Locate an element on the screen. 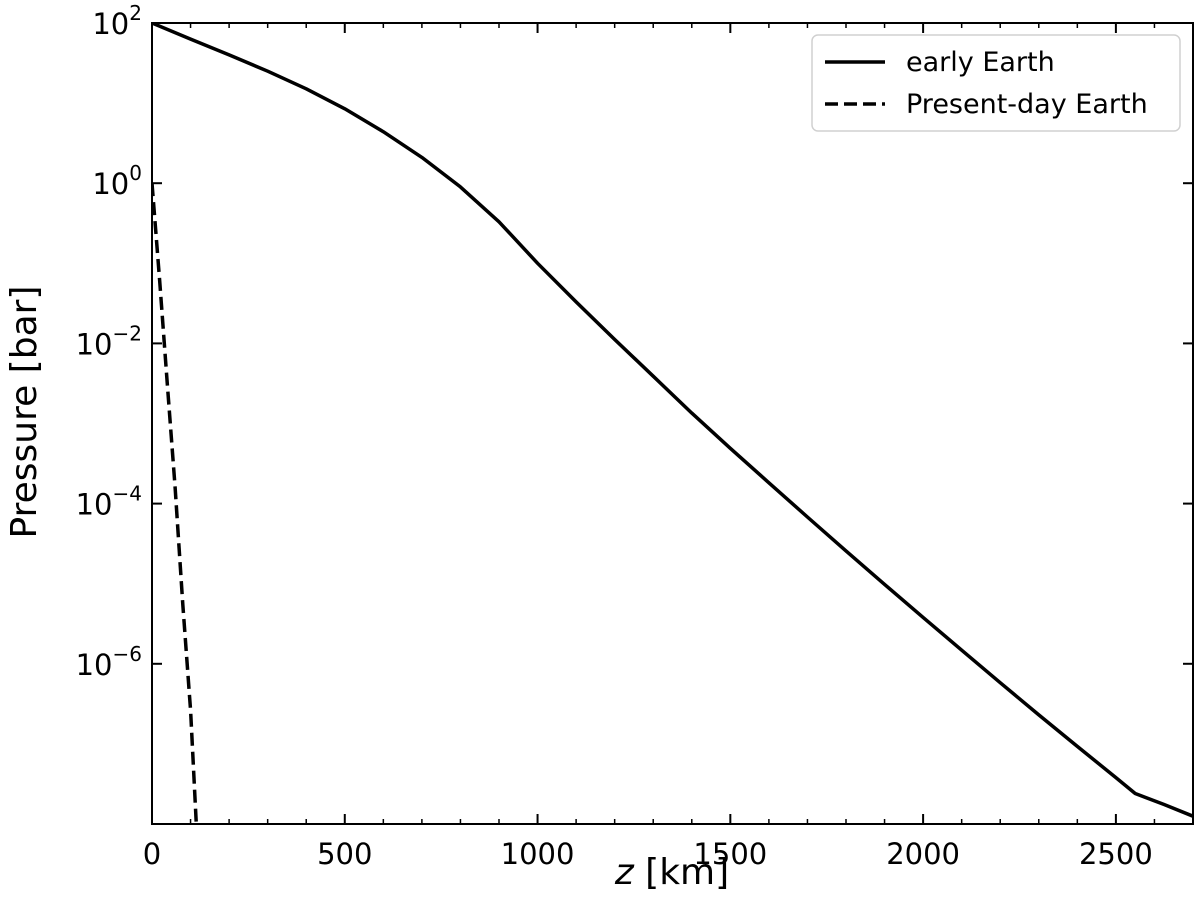 This screenshot has height=897, width=1200. y-tick-label: 10⁻⁶ is located at coordinates (109, 662).